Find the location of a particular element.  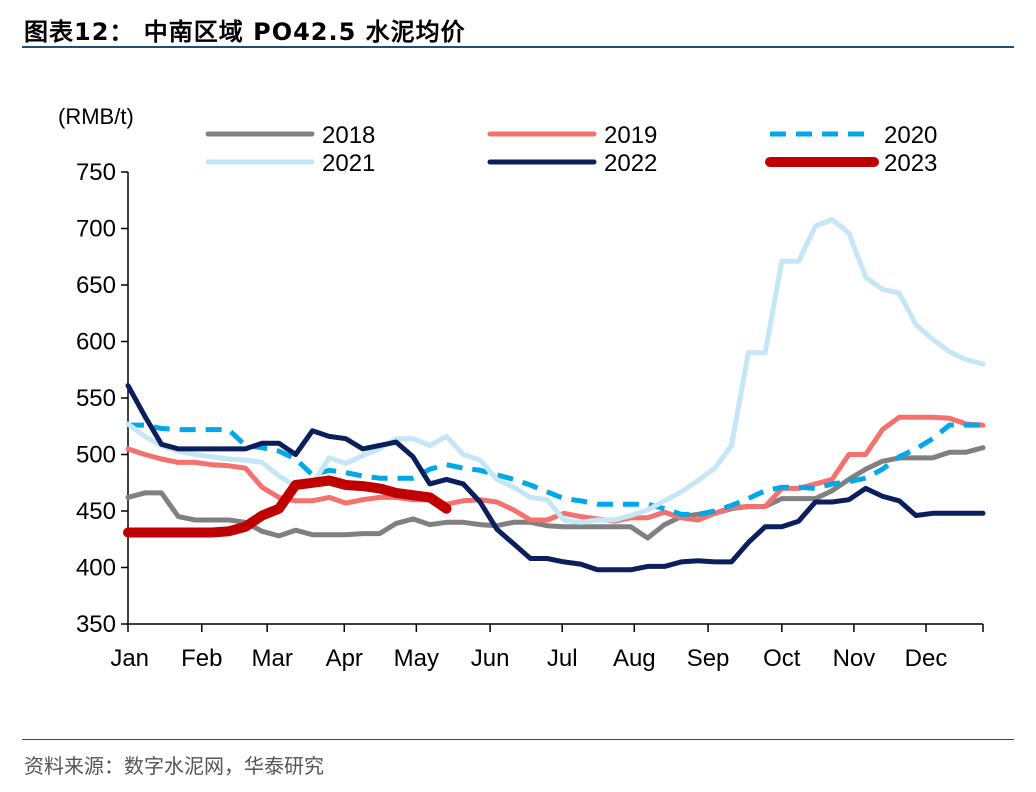

y-tick-label: 750 is located at coordinates (96, 172).